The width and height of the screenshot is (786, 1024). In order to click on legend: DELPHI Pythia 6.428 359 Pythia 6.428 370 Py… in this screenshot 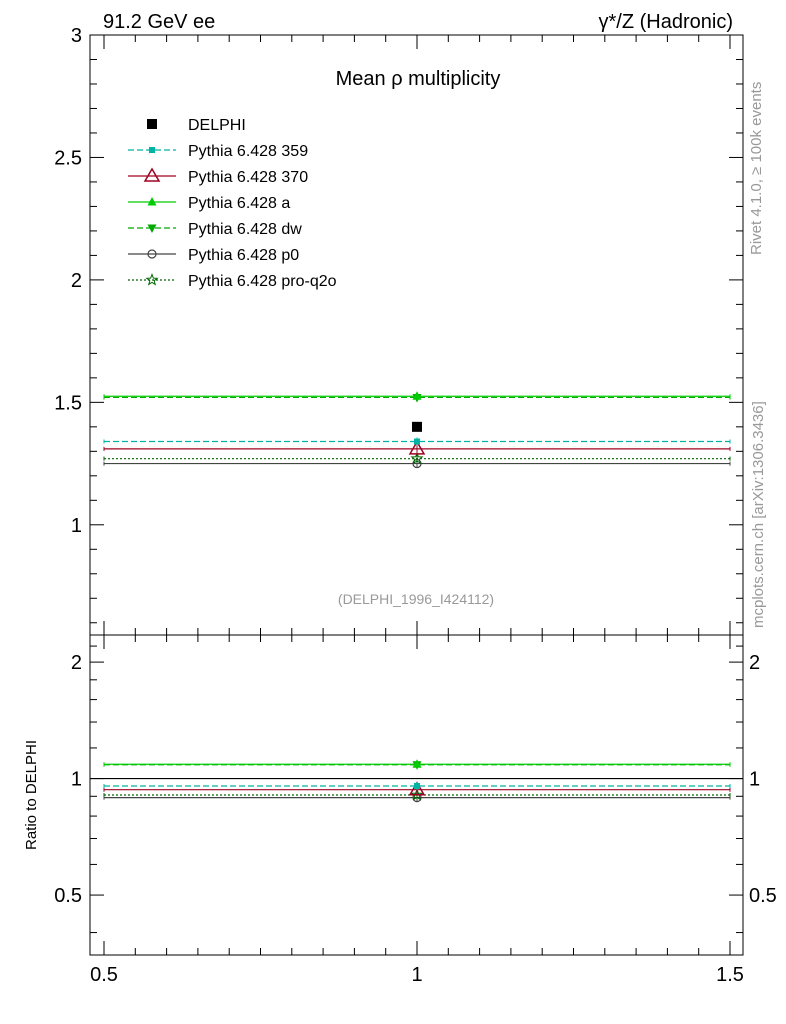, I will do `click(232, 203)`.